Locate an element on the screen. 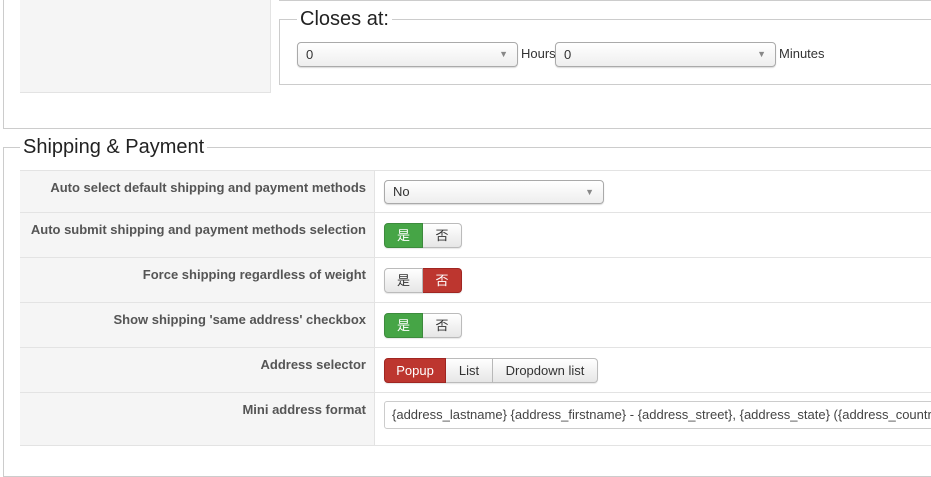 This screenshot has width=931, height=477. popup-button: Popup is located at coordinates (415, 370).